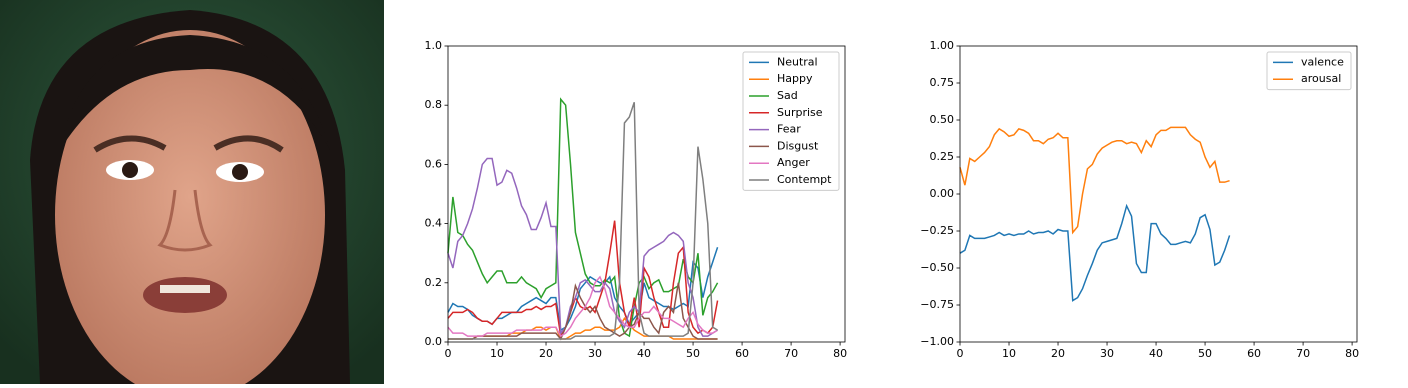 The height and width of the screenshot is (388, 1408). What do you see at coordinates (798, 145) in the screenshot?
I see `legend-label: Disgust` at bounding box center [798, 145].